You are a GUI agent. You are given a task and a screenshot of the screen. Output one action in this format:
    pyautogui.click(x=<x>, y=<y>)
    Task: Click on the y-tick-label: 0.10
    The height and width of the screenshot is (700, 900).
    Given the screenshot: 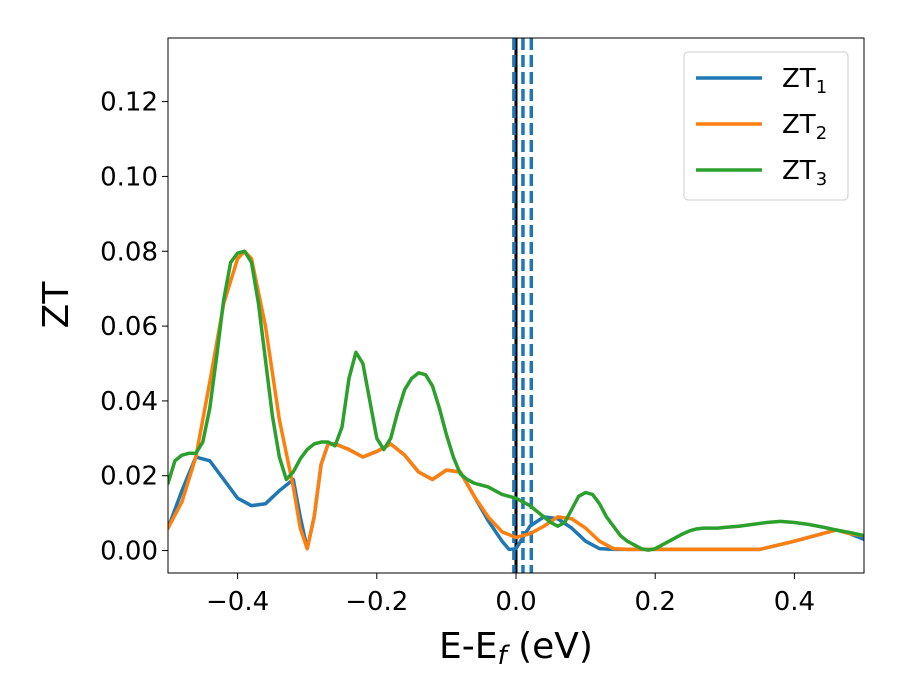 What is the action you would take?
    pyautogui.click(x=129, y=177)
    